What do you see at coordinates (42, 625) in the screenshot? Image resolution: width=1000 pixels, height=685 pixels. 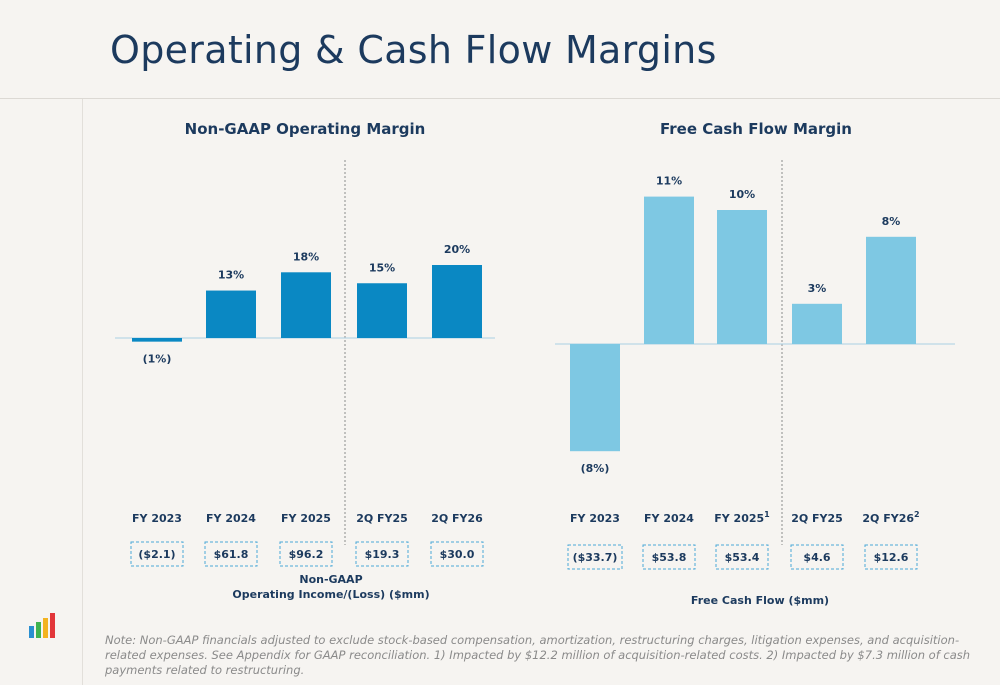 I see `company-logo-icon` at bounding box center [42, 625].